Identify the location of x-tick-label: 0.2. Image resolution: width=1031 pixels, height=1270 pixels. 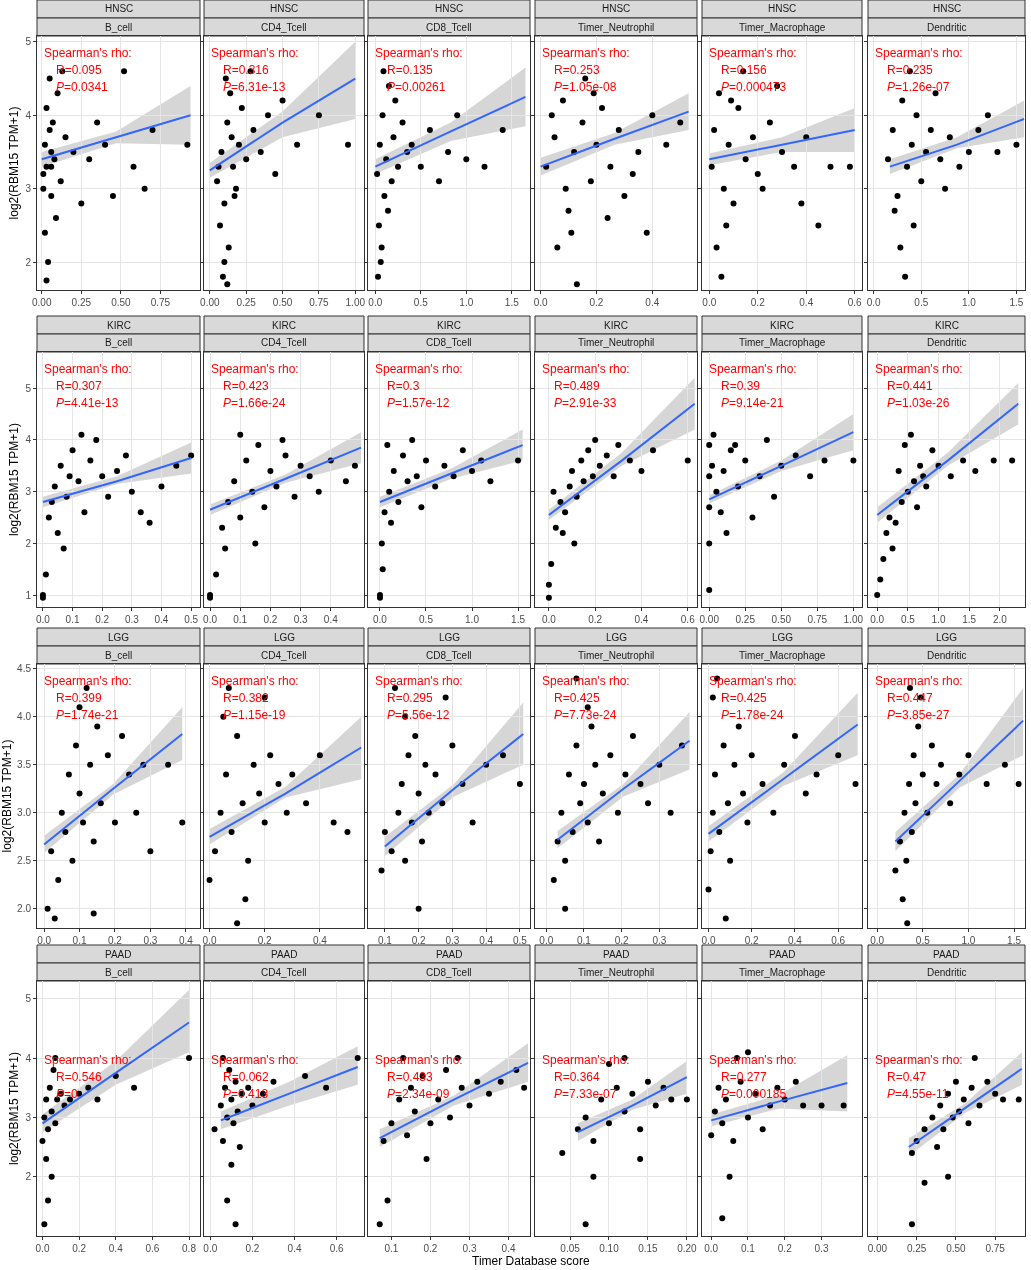
(752, 940).